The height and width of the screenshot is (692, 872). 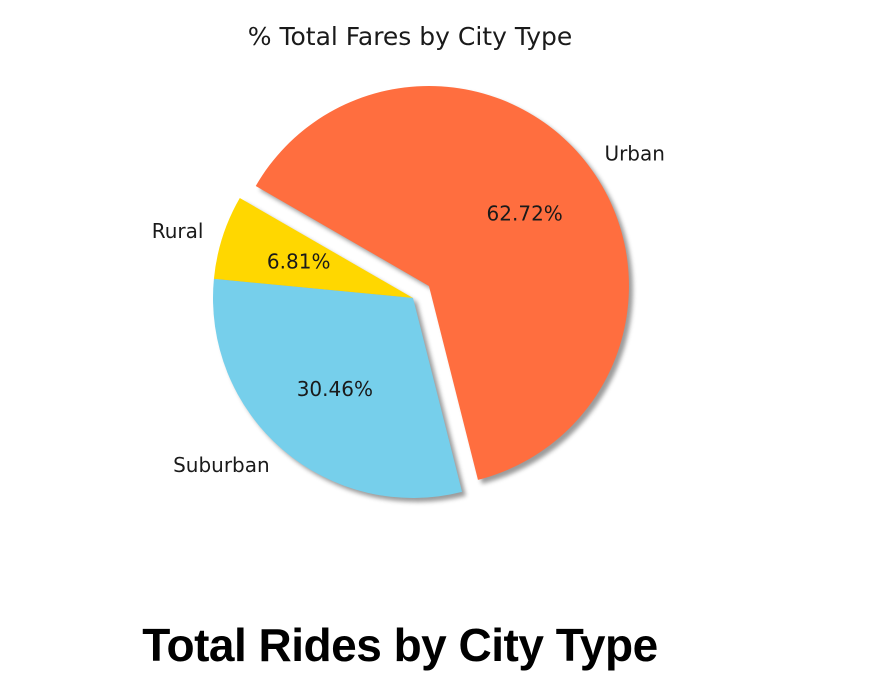 What do you see at coordinates (299, 261) in the screenshot?
I see `percent-label-rural: 6.81%` at bounding box center [299, 261].